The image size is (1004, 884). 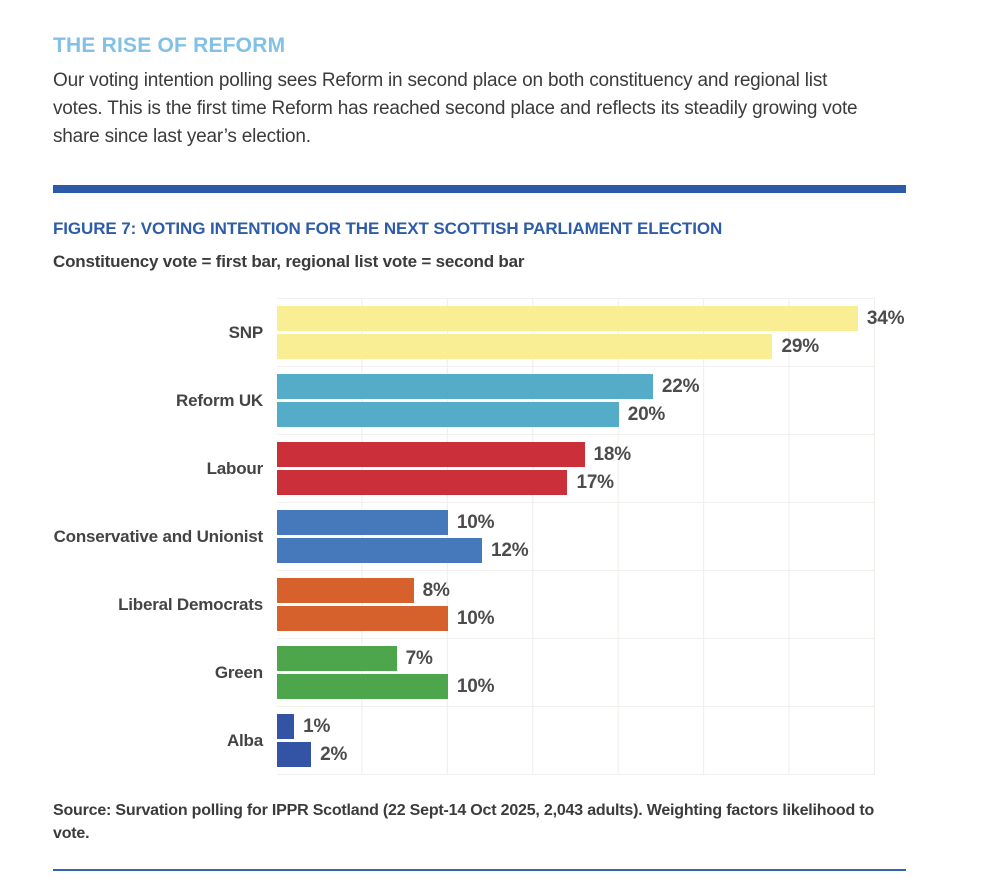 What do you see at coordinates (576, 754) in the screenshot?
I see `regional-bar-line: 2%` at bounding box center [576, 754].